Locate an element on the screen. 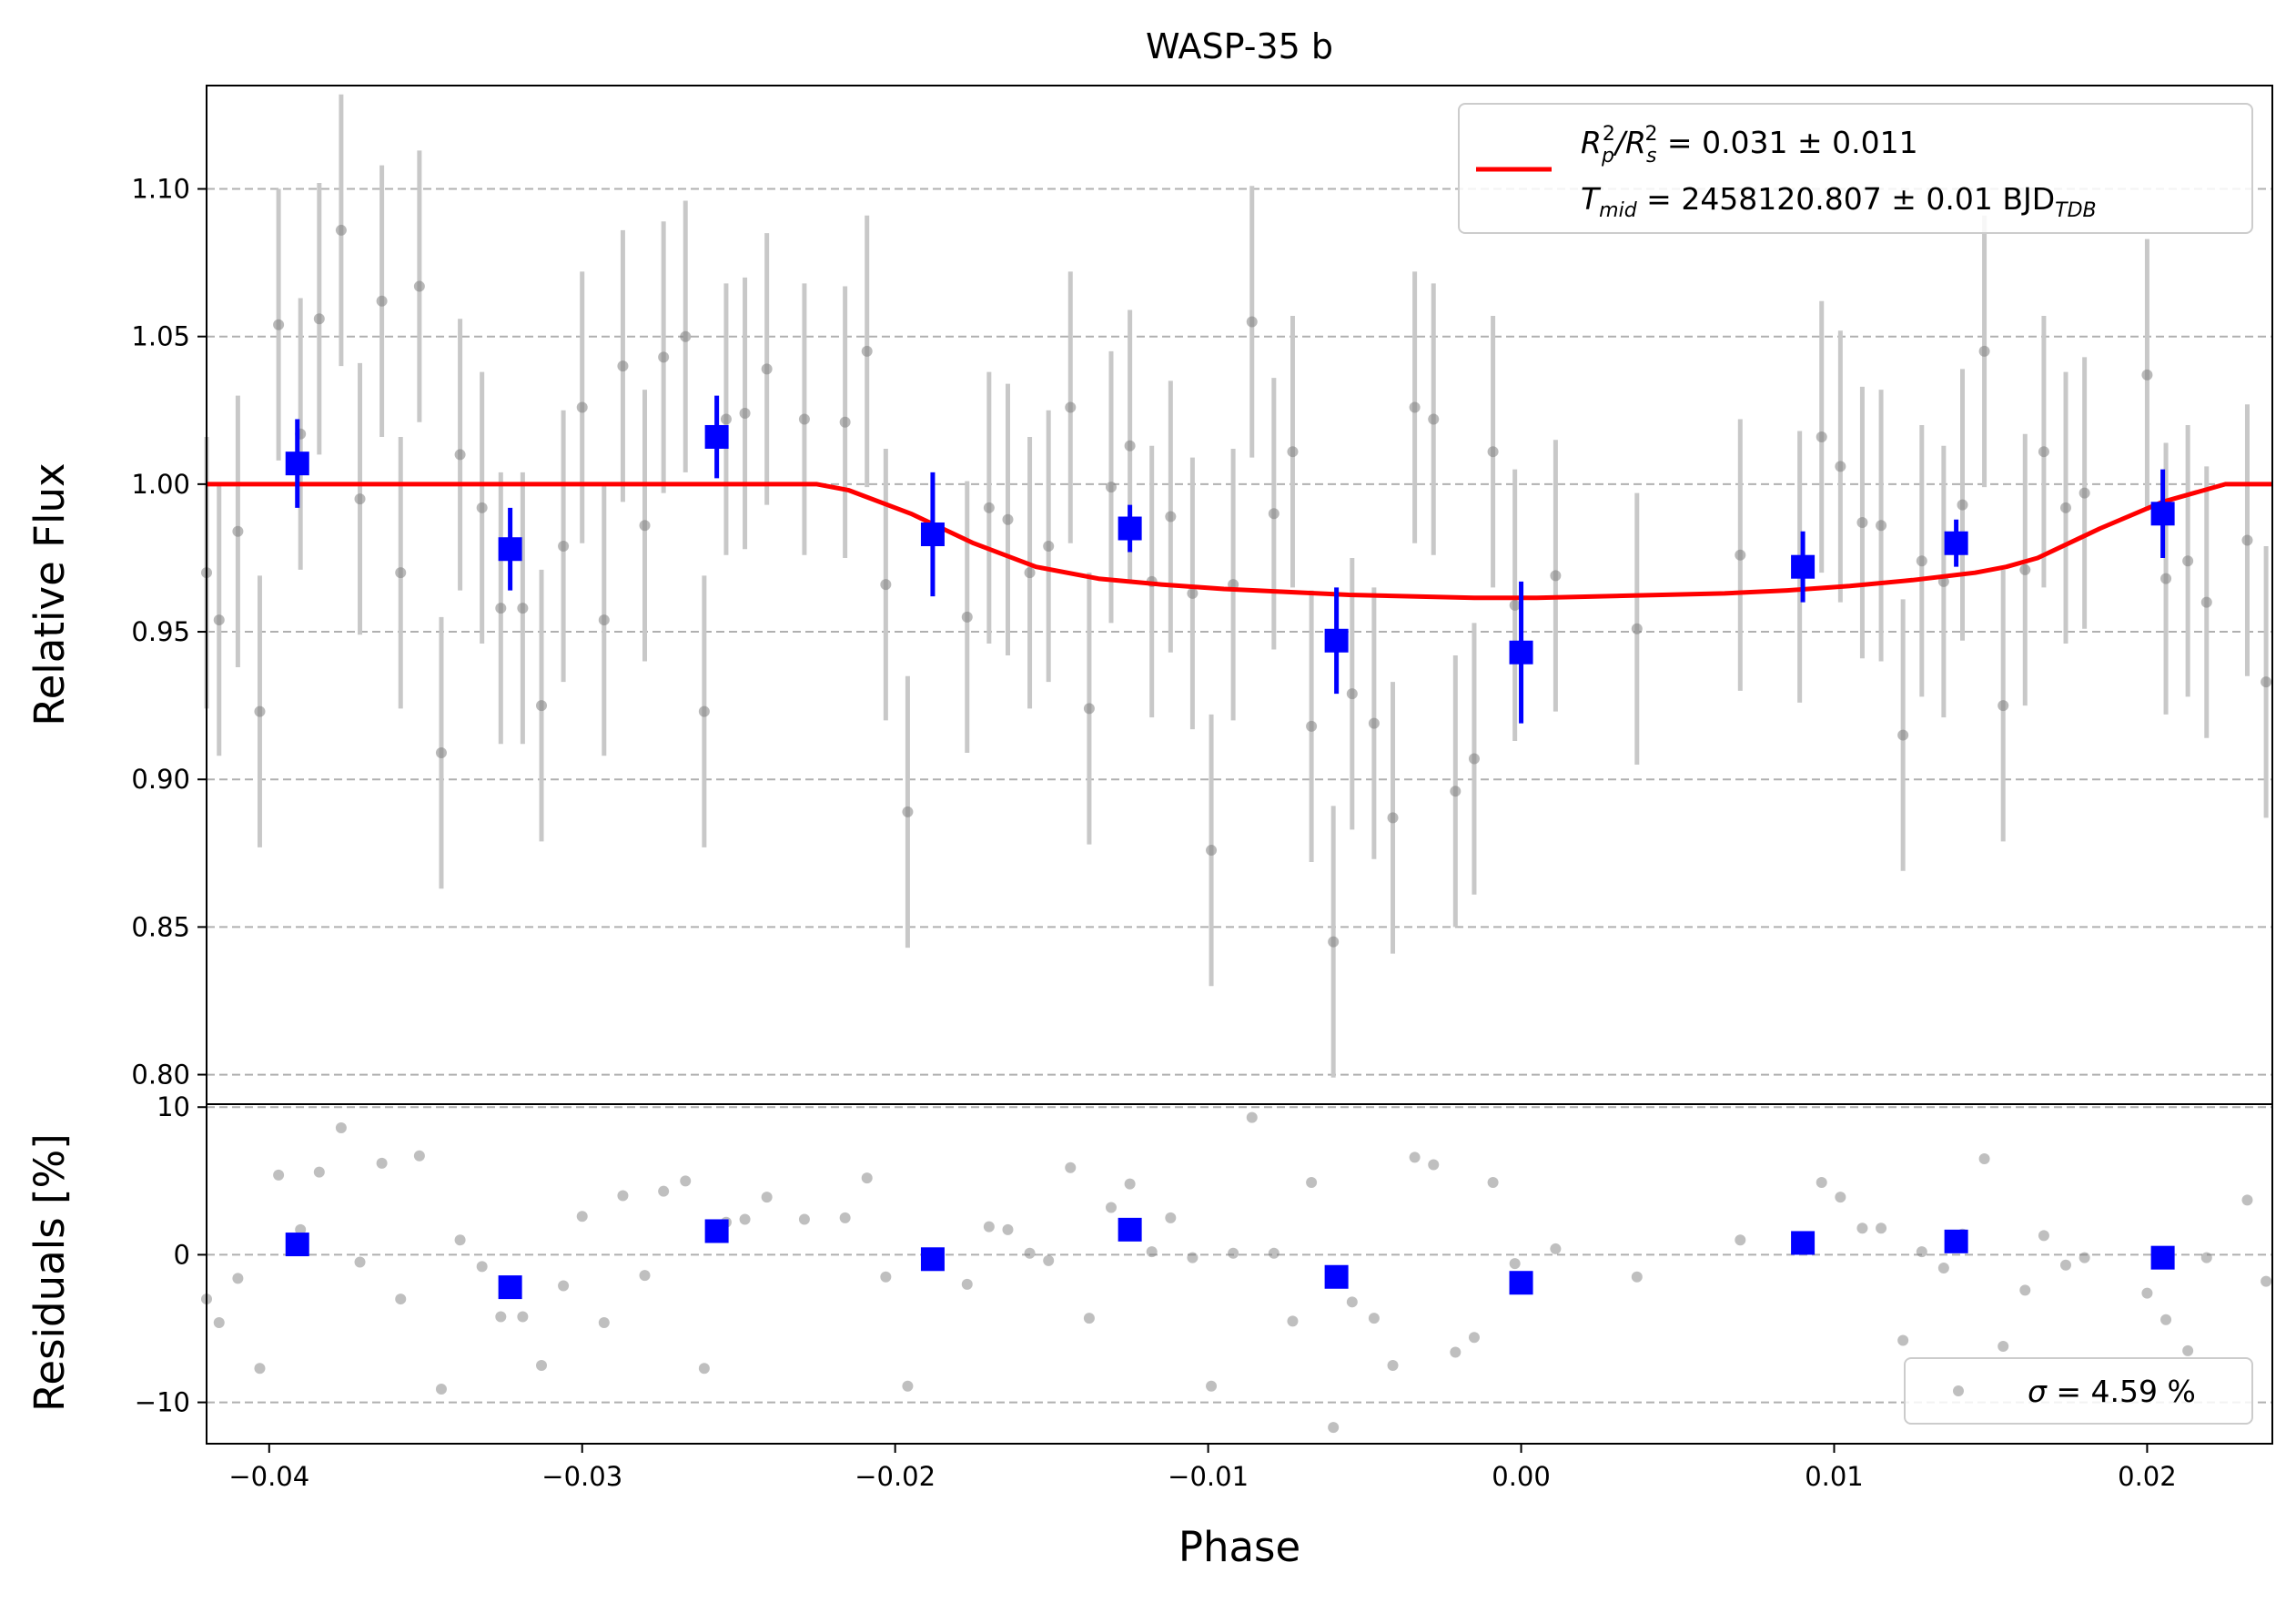 The image size is (2296, 1603). residual-y-ticks: −10 0 10 is located at coordinates (171, 1254).